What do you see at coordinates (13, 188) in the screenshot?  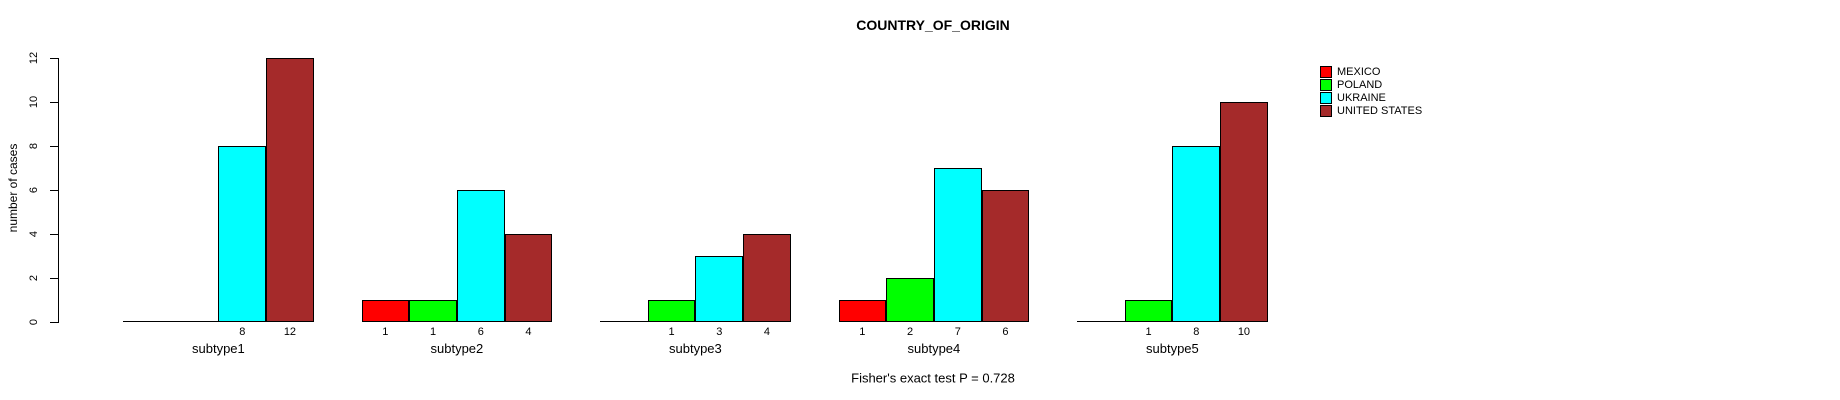 I see `y-axis-title: number of cases` at bounding box center [13, 188].